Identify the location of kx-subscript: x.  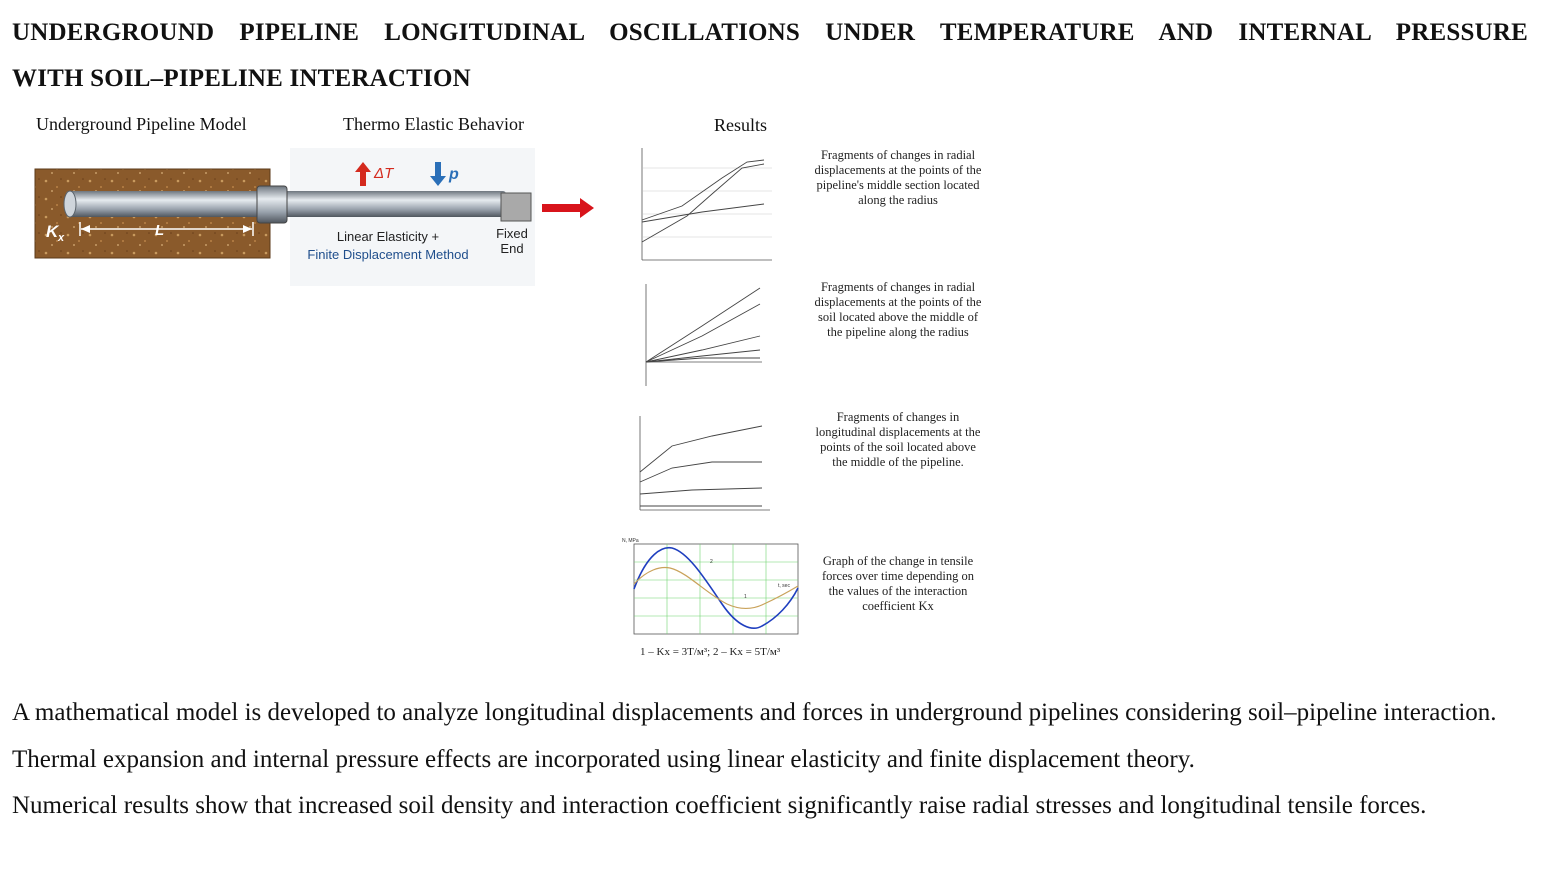
(61, 238).